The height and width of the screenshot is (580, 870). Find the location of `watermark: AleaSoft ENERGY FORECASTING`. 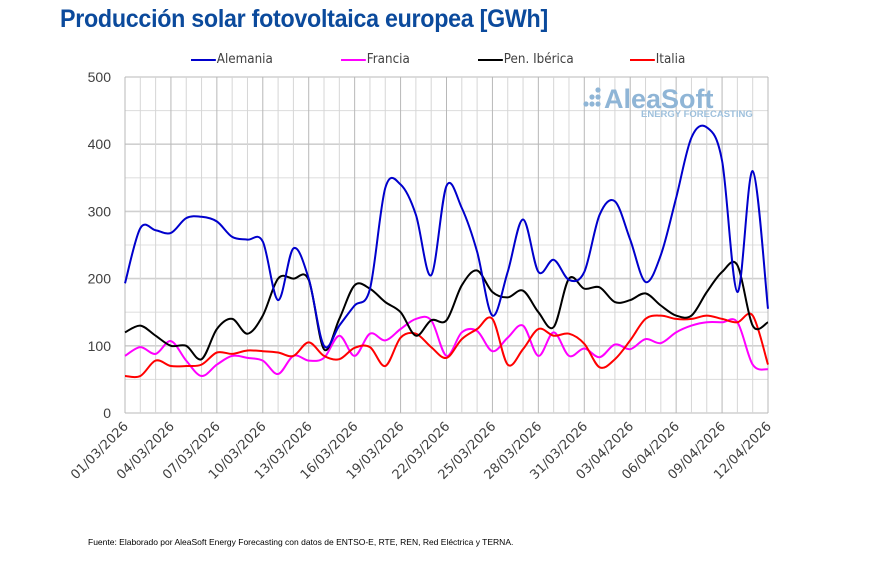

watermark: AleaSoft ENERGY FORECASTING is located at coordinates (668, 102).